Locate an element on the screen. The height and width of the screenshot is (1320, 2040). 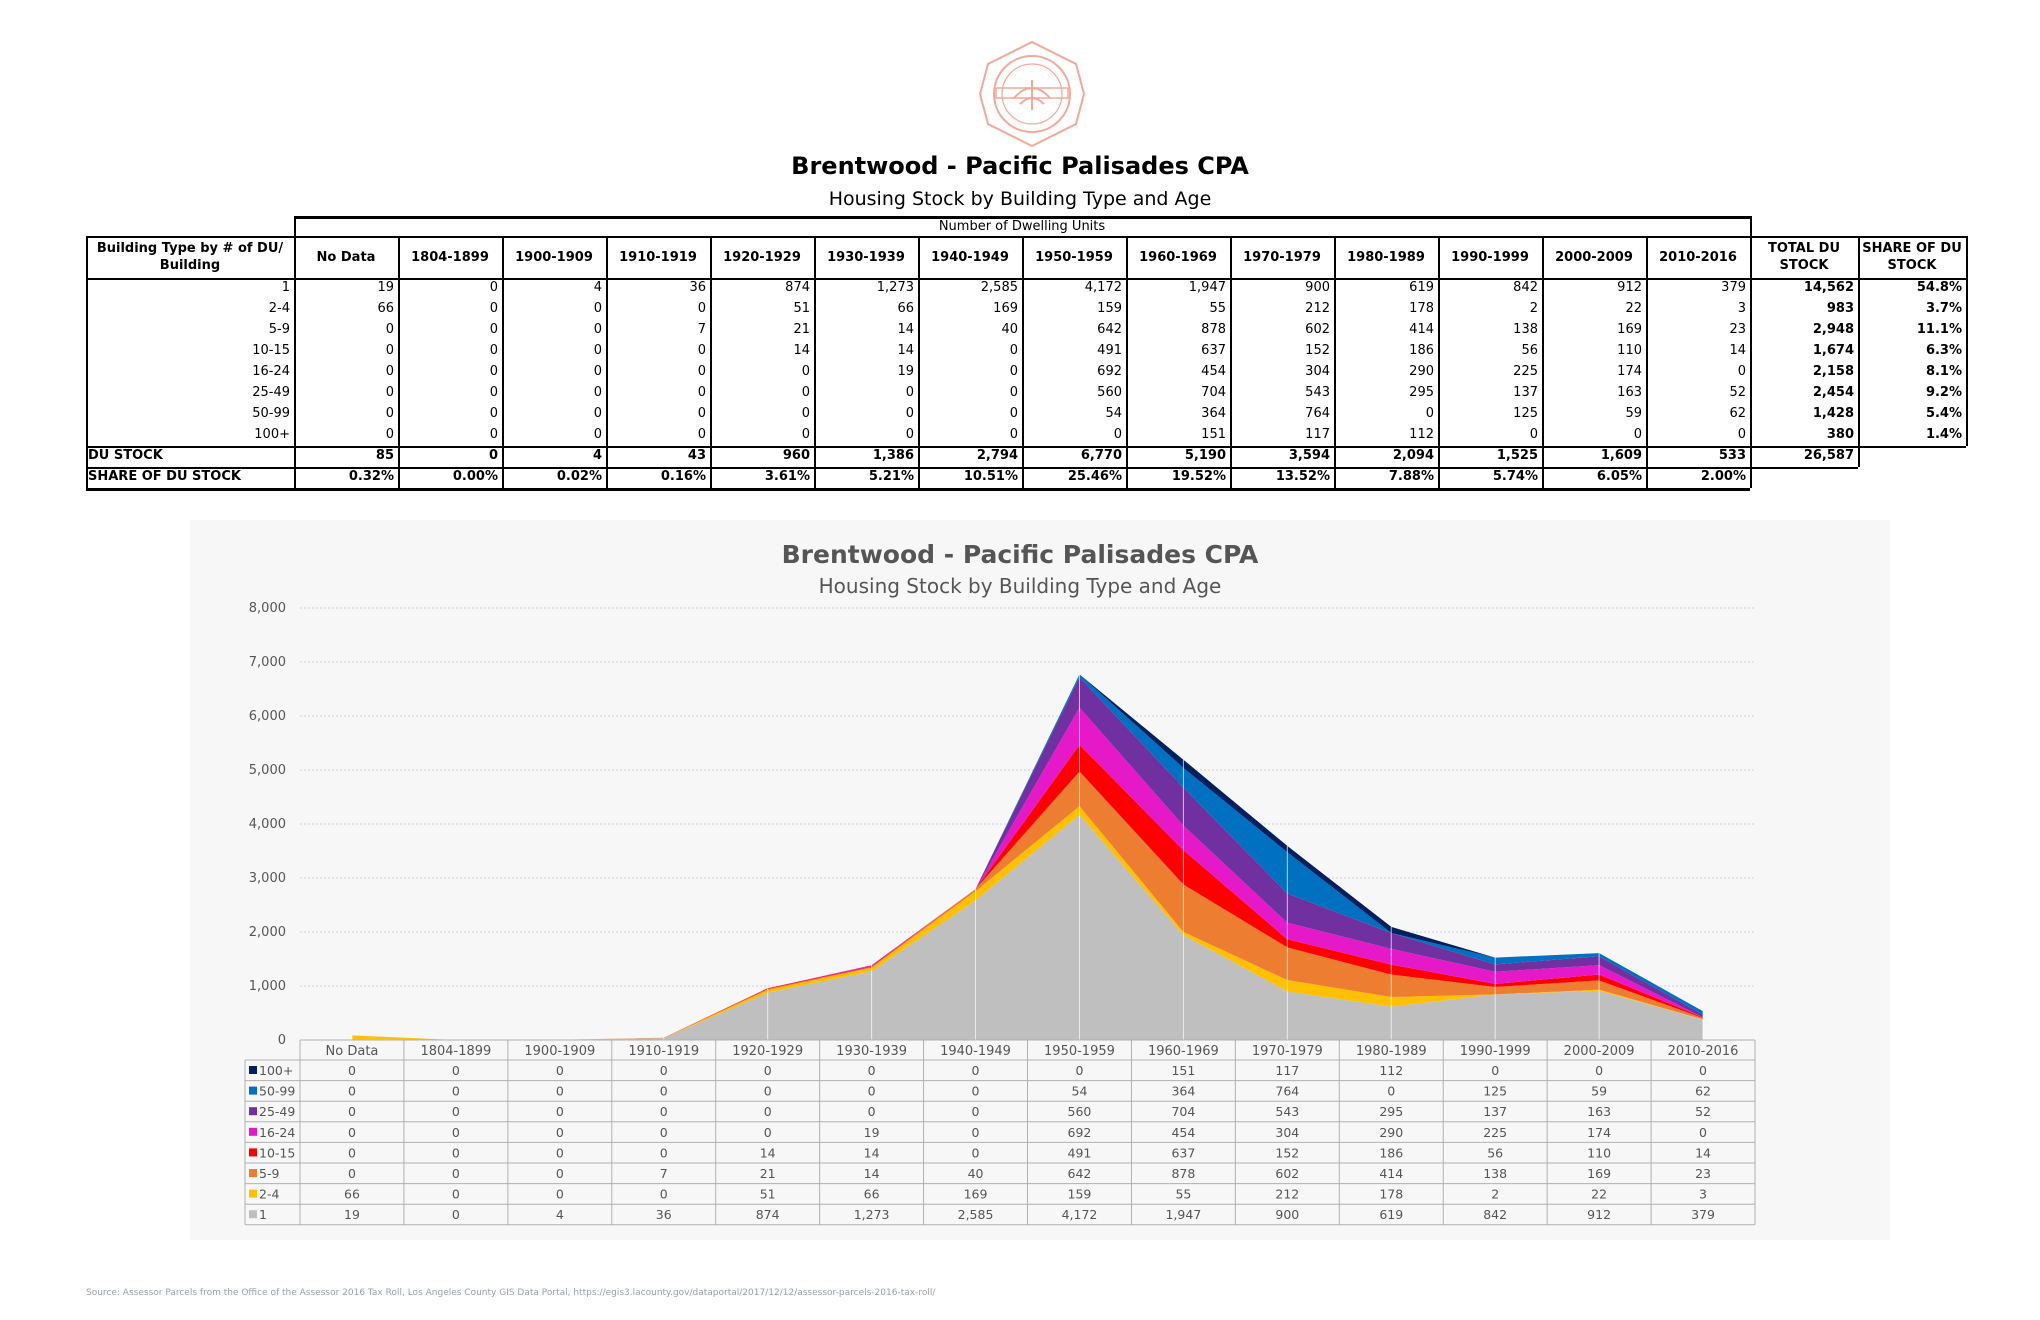
row-label: 2-4 is located at coordinates (279, 308).